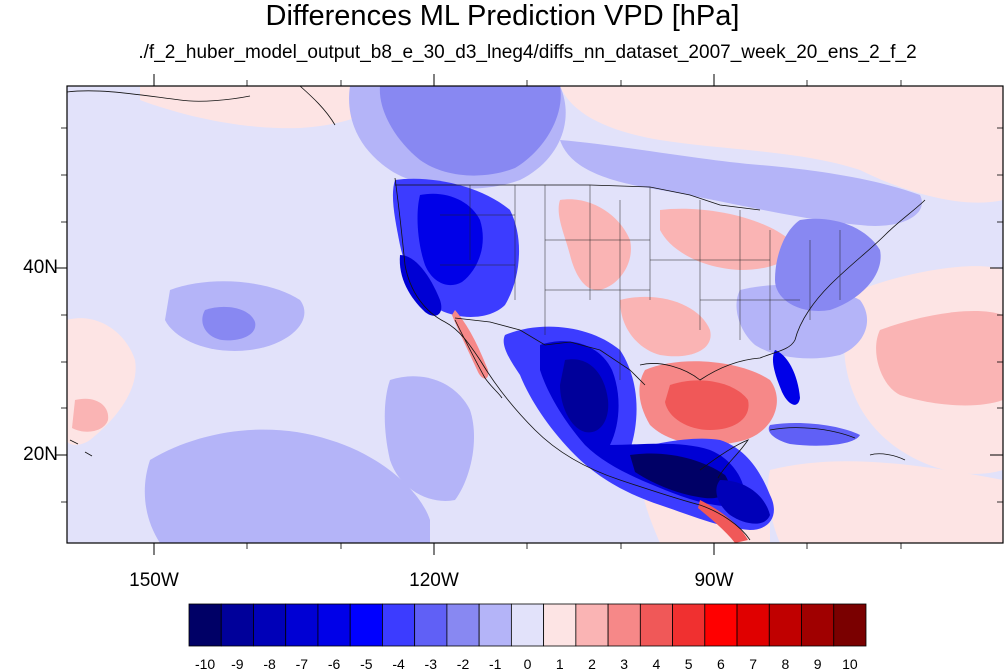 The height and width of the screenshot is (672, 1005). What do you see at coordinates (450, 239) in the screenshot?
I see `field-blue-west-core` at bounding box center [450, 239].